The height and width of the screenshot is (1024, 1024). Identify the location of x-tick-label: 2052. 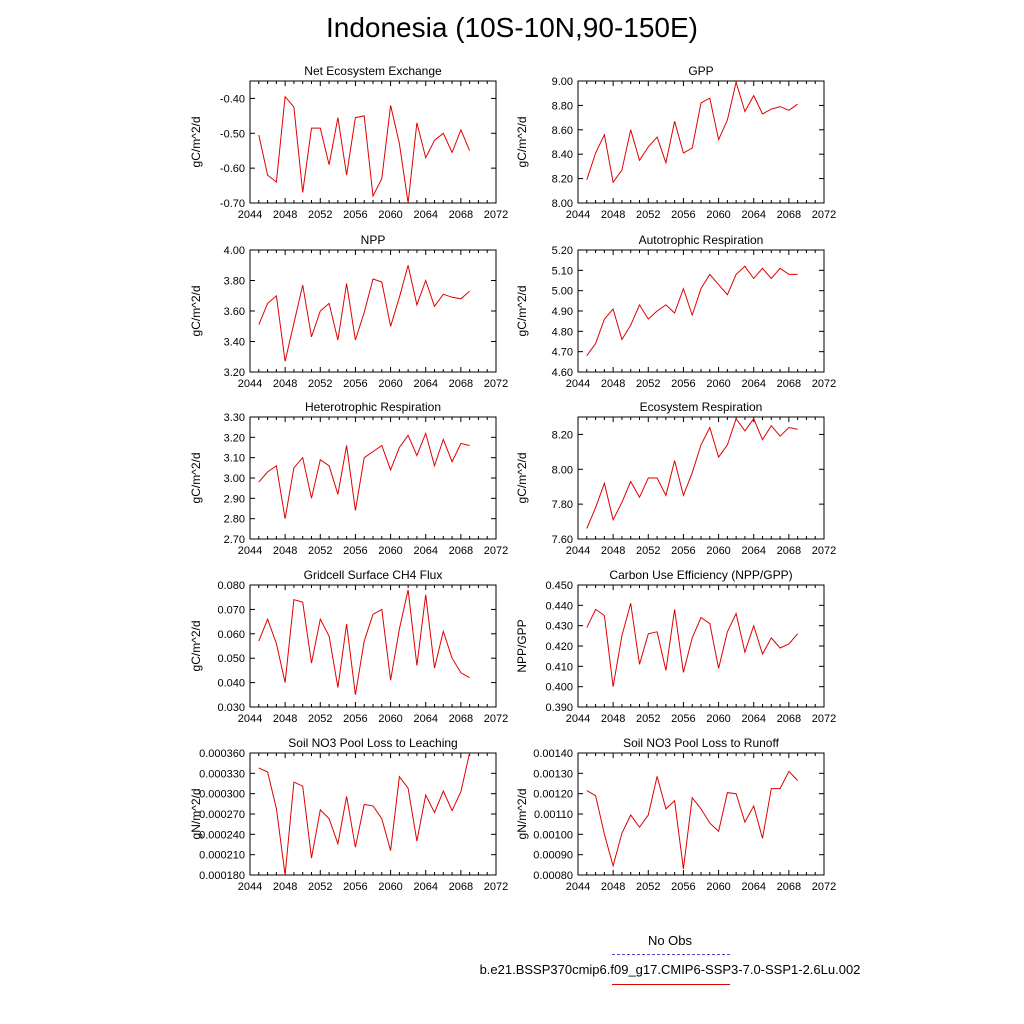
(648, 384).